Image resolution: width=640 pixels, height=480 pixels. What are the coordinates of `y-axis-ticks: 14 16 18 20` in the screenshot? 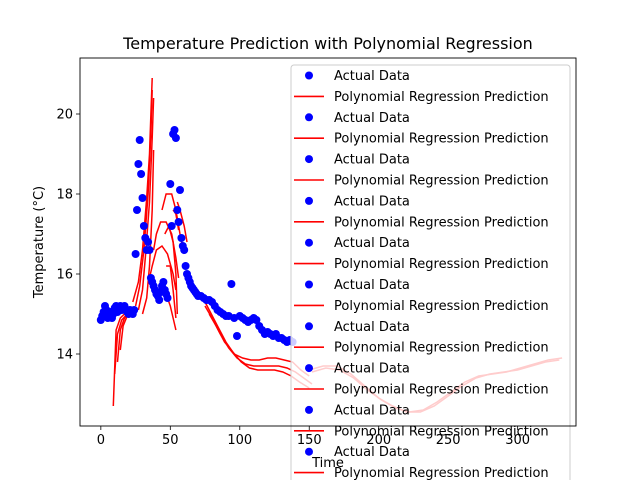 It's located at (68, 235).